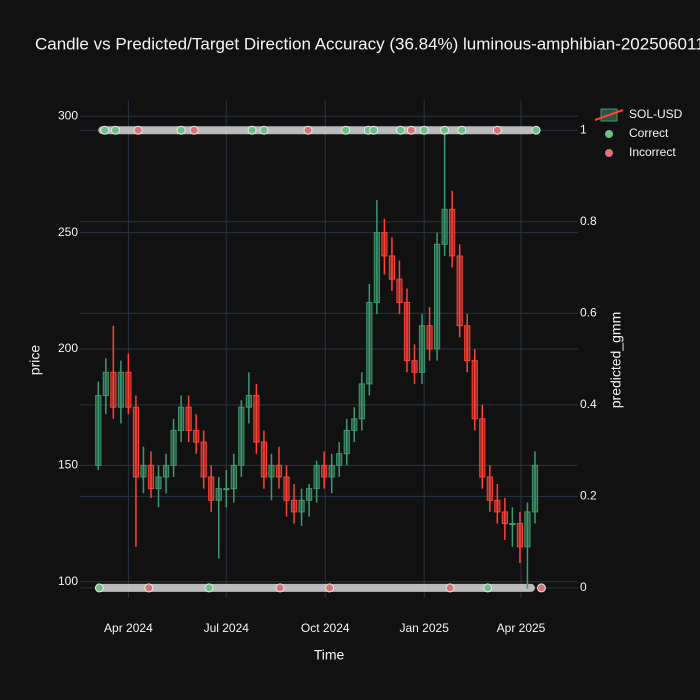 The height and width of the screenshot is (700, 700). What do you see at coordinates (68, 232) in the screenshot?
I see `y-tick-label: 250` at bounding box center [68, 232].